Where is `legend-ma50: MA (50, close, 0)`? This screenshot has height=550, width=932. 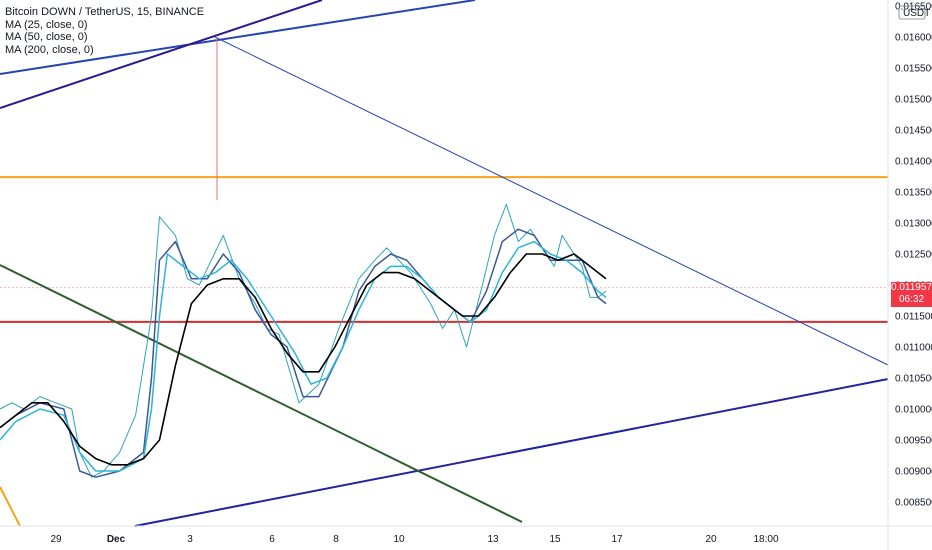
legend-ma50: MA (50, close, 0) is located at coordinates (46, 37).